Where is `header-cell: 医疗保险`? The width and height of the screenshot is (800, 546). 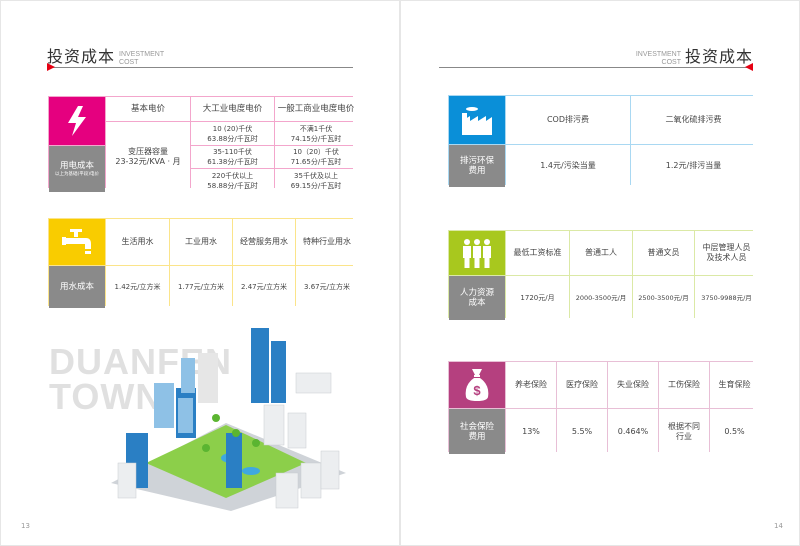 header-cell: 医疗保险 is located at coordinates (582, 385).